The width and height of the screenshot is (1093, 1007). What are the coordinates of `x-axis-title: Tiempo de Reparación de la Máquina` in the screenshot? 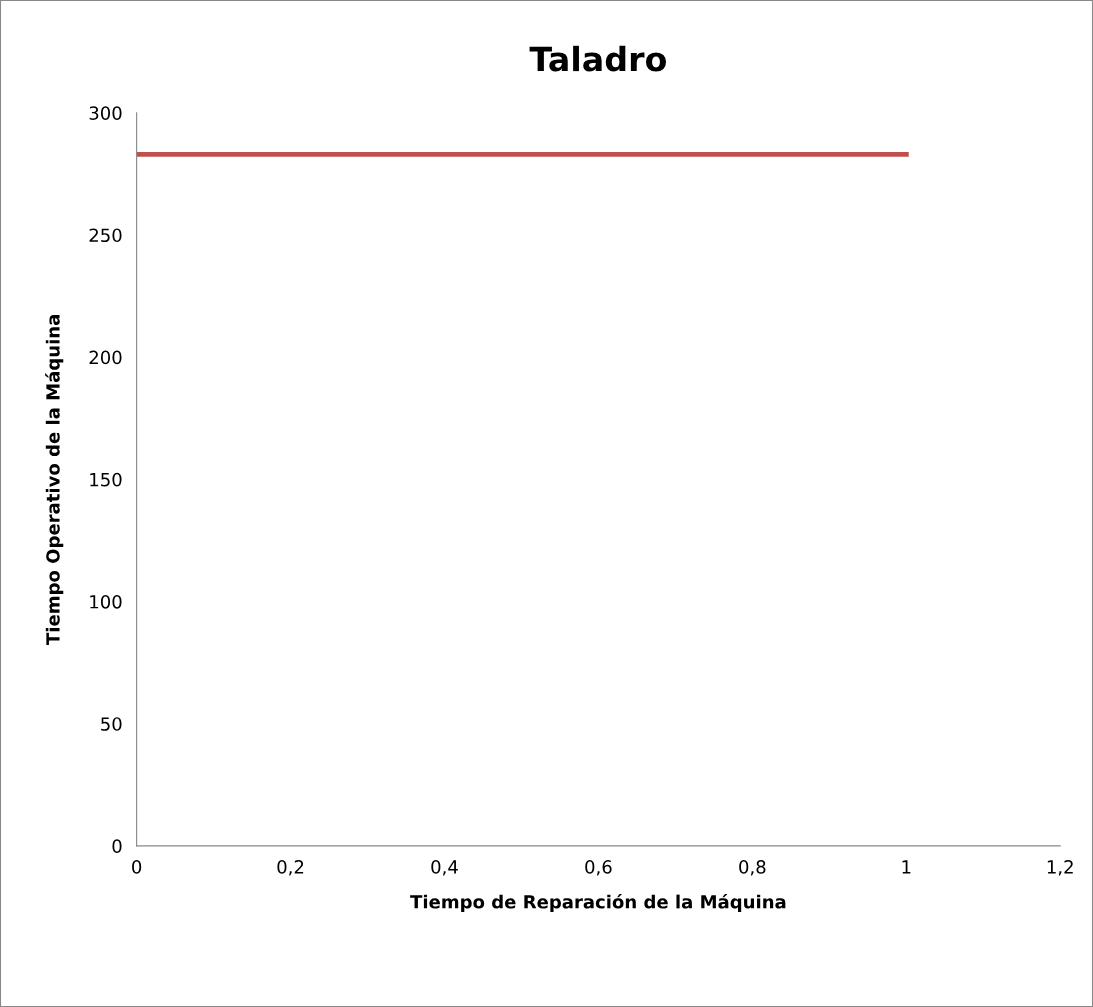 It's located at (598, 903).